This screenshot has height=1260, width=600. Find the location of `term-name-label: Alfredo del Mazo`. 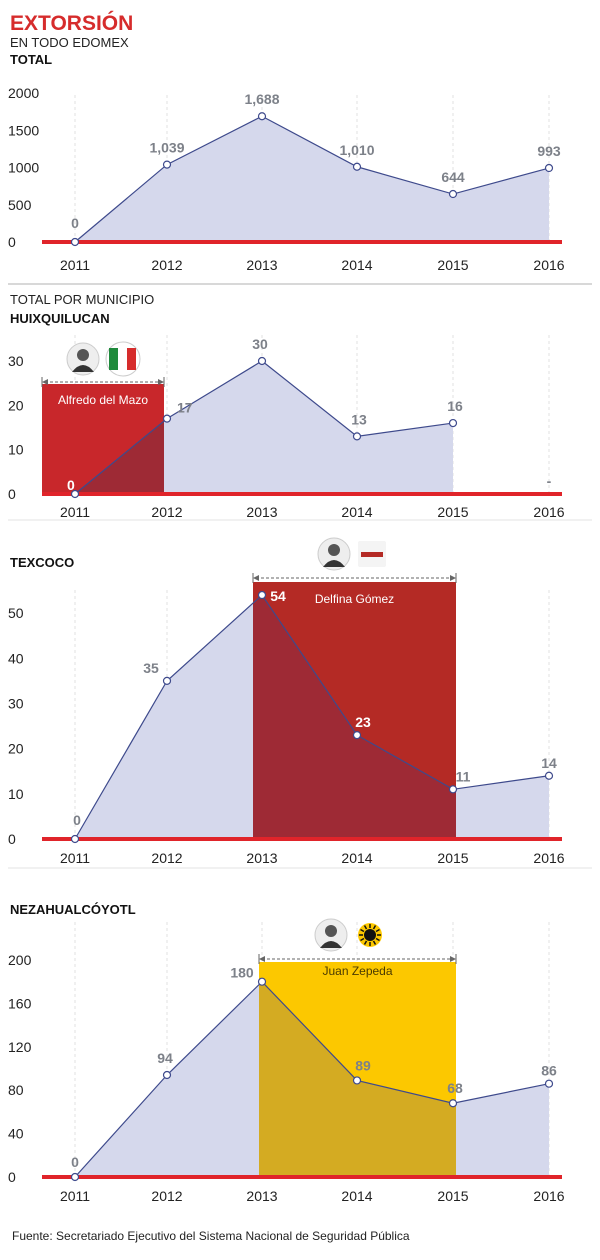

term-name-label: Alfredo del Mazo is located at coordinates (103, 400).